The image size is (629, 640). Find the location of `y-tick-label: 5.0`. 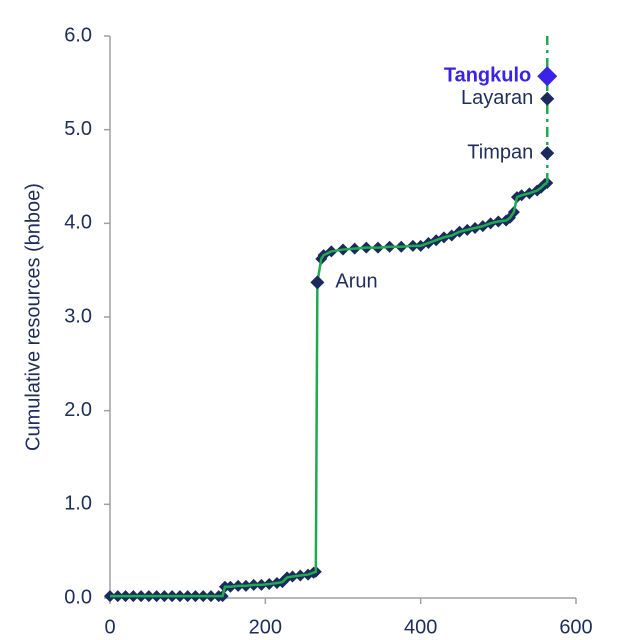

y-tick-label: 5.0 is located at coordinates (78, 129).